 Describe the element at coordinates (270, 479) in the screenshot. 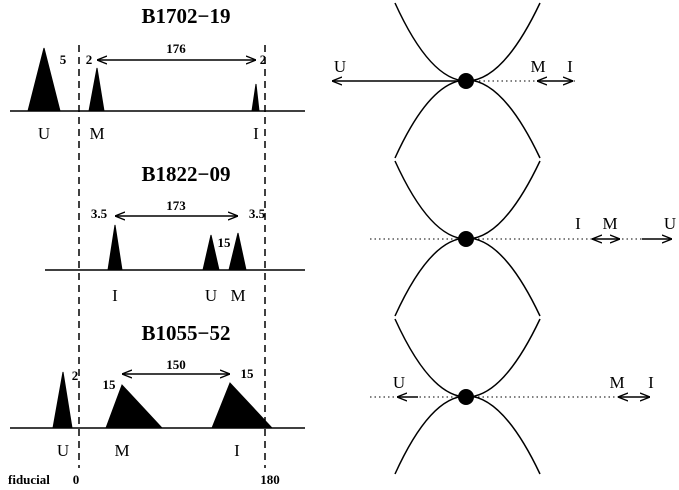

I see `axis-end: 180` at that location.